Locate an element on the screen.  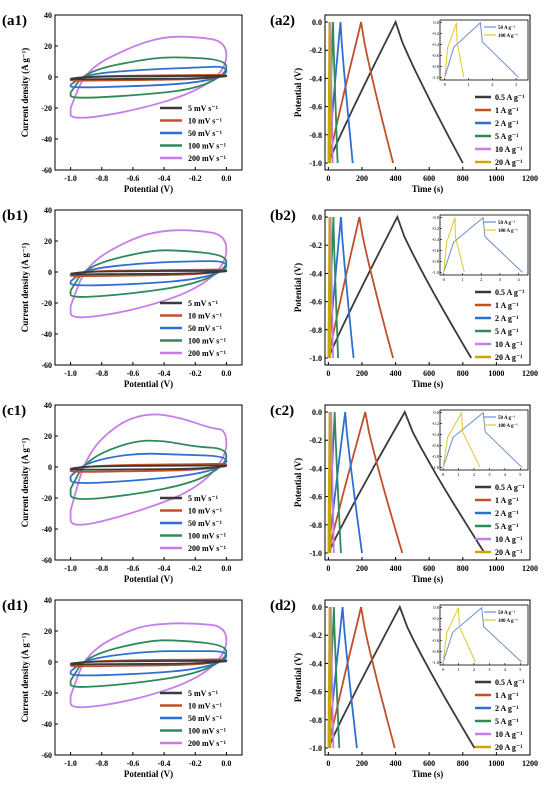
panel-label: (a2) is located at coordinates (282, 21).